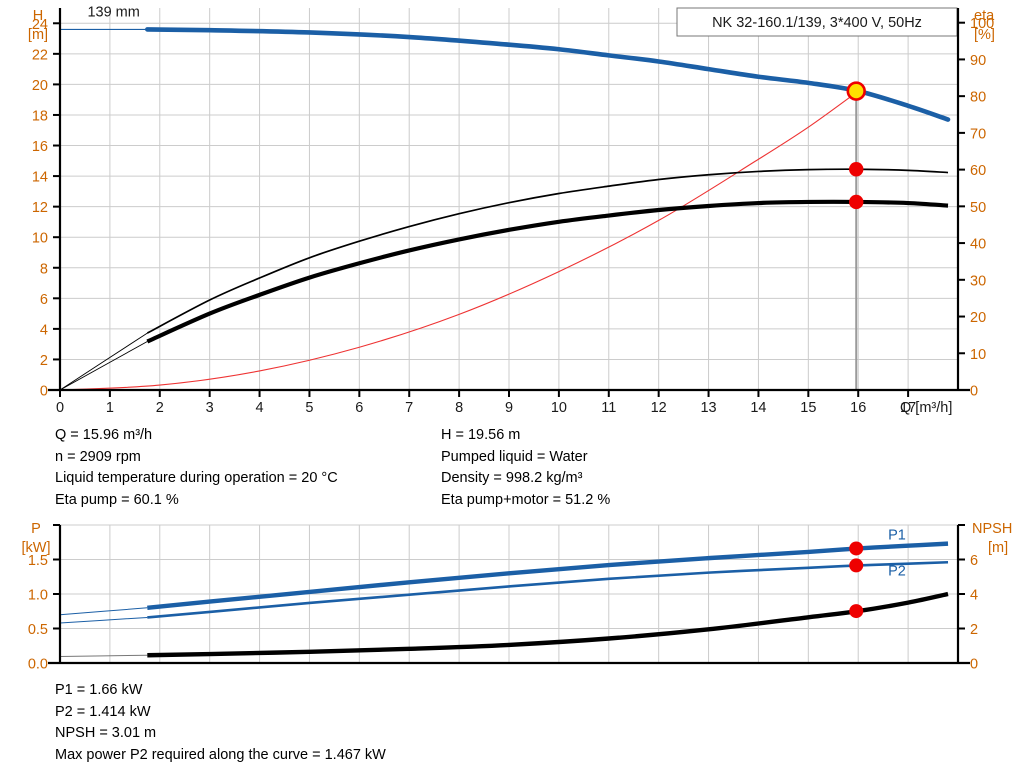  What do you see at coordinates (608, 408) in the screenshot?
I see `x-tick-label-flow: 11` at bounding box center [608, 408].